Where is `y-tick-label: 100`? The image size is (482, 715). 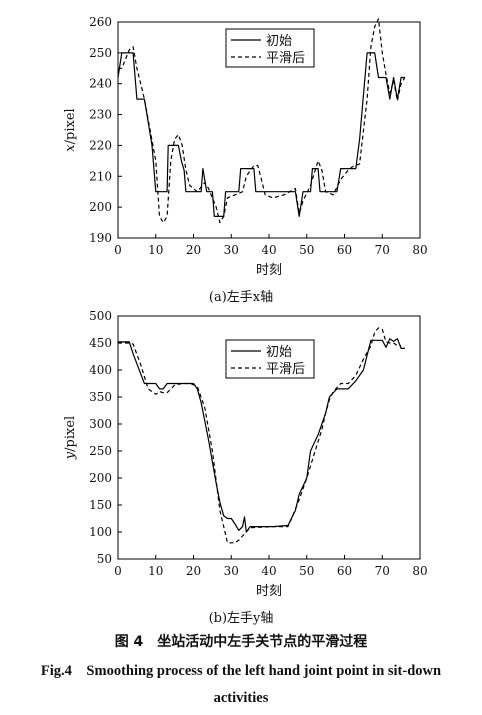 y-tick-label: 100 is located at coordinates (100, 532).